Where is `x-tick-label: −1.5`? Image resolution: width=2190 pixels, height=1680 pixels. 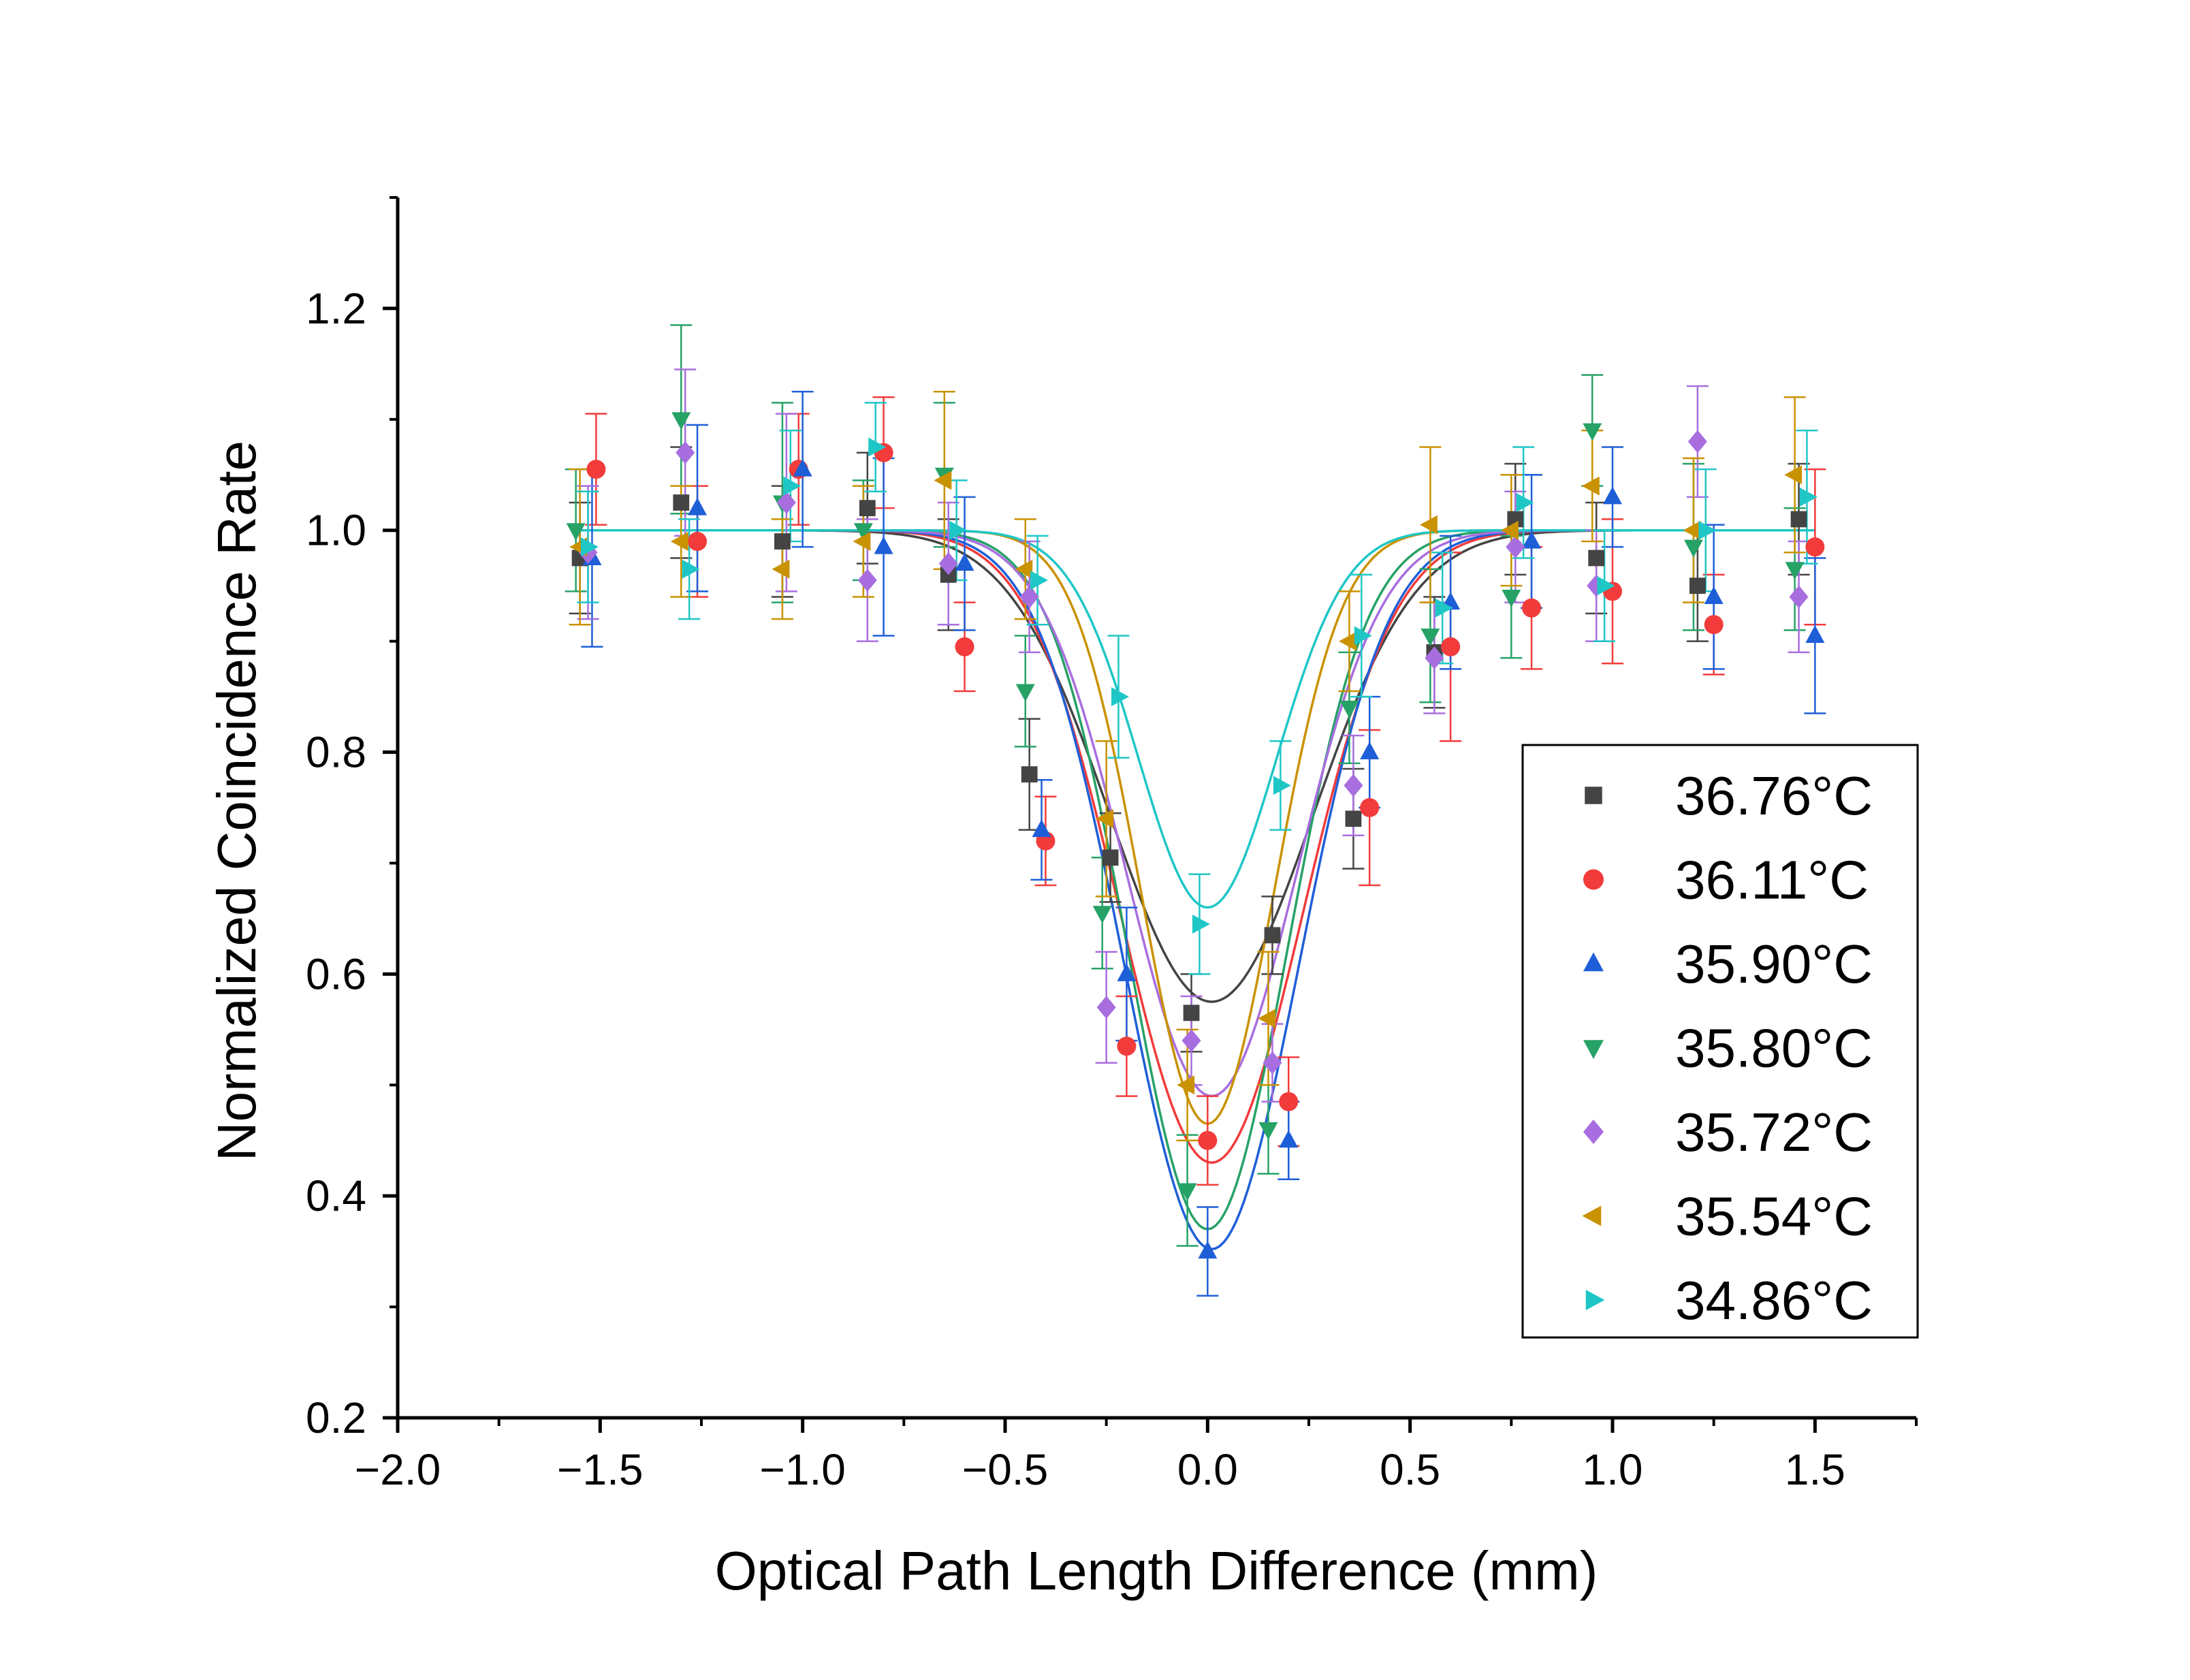
x-tick-label: −1.5 is located at coordinates (600, 1469).